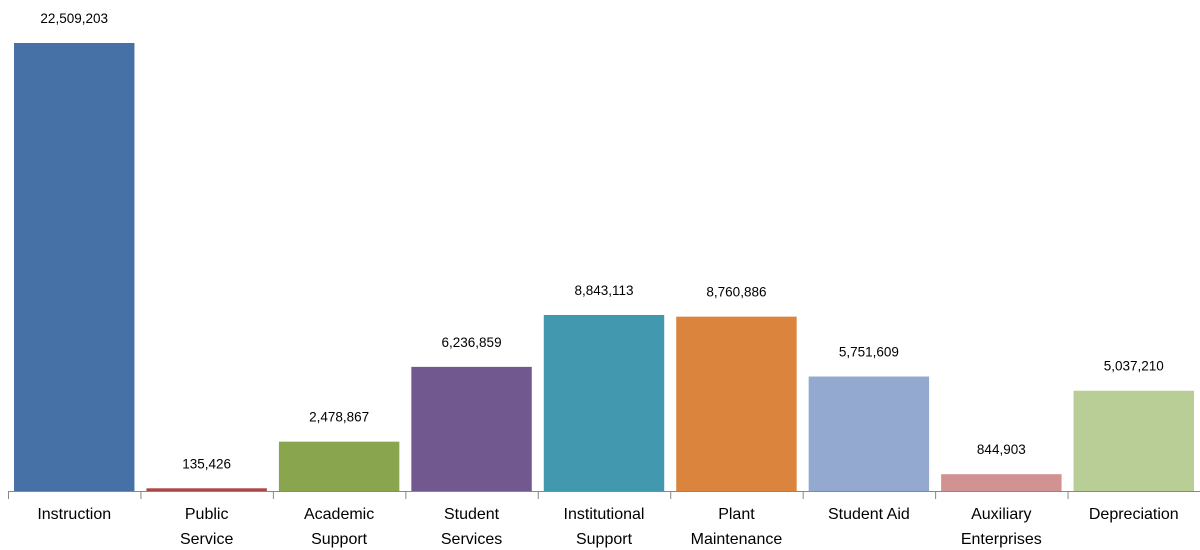 This screenshot has height=550, width=1200. What do you see at coordinates (339, 417) in the screenshot?
I see `value-label-2: 2,478,867` at bounding box center [339, 417].